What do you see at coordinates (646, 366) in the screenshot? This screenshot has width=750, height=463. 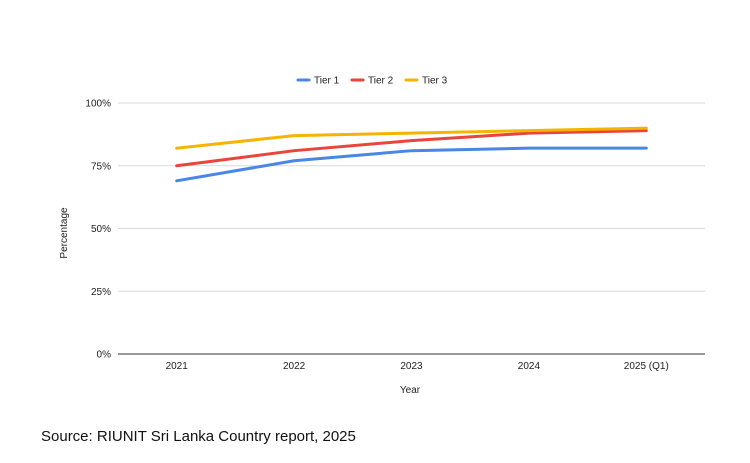 I see `x-tick-label: 2025 (Q1)` at bounding box center [646, 366].